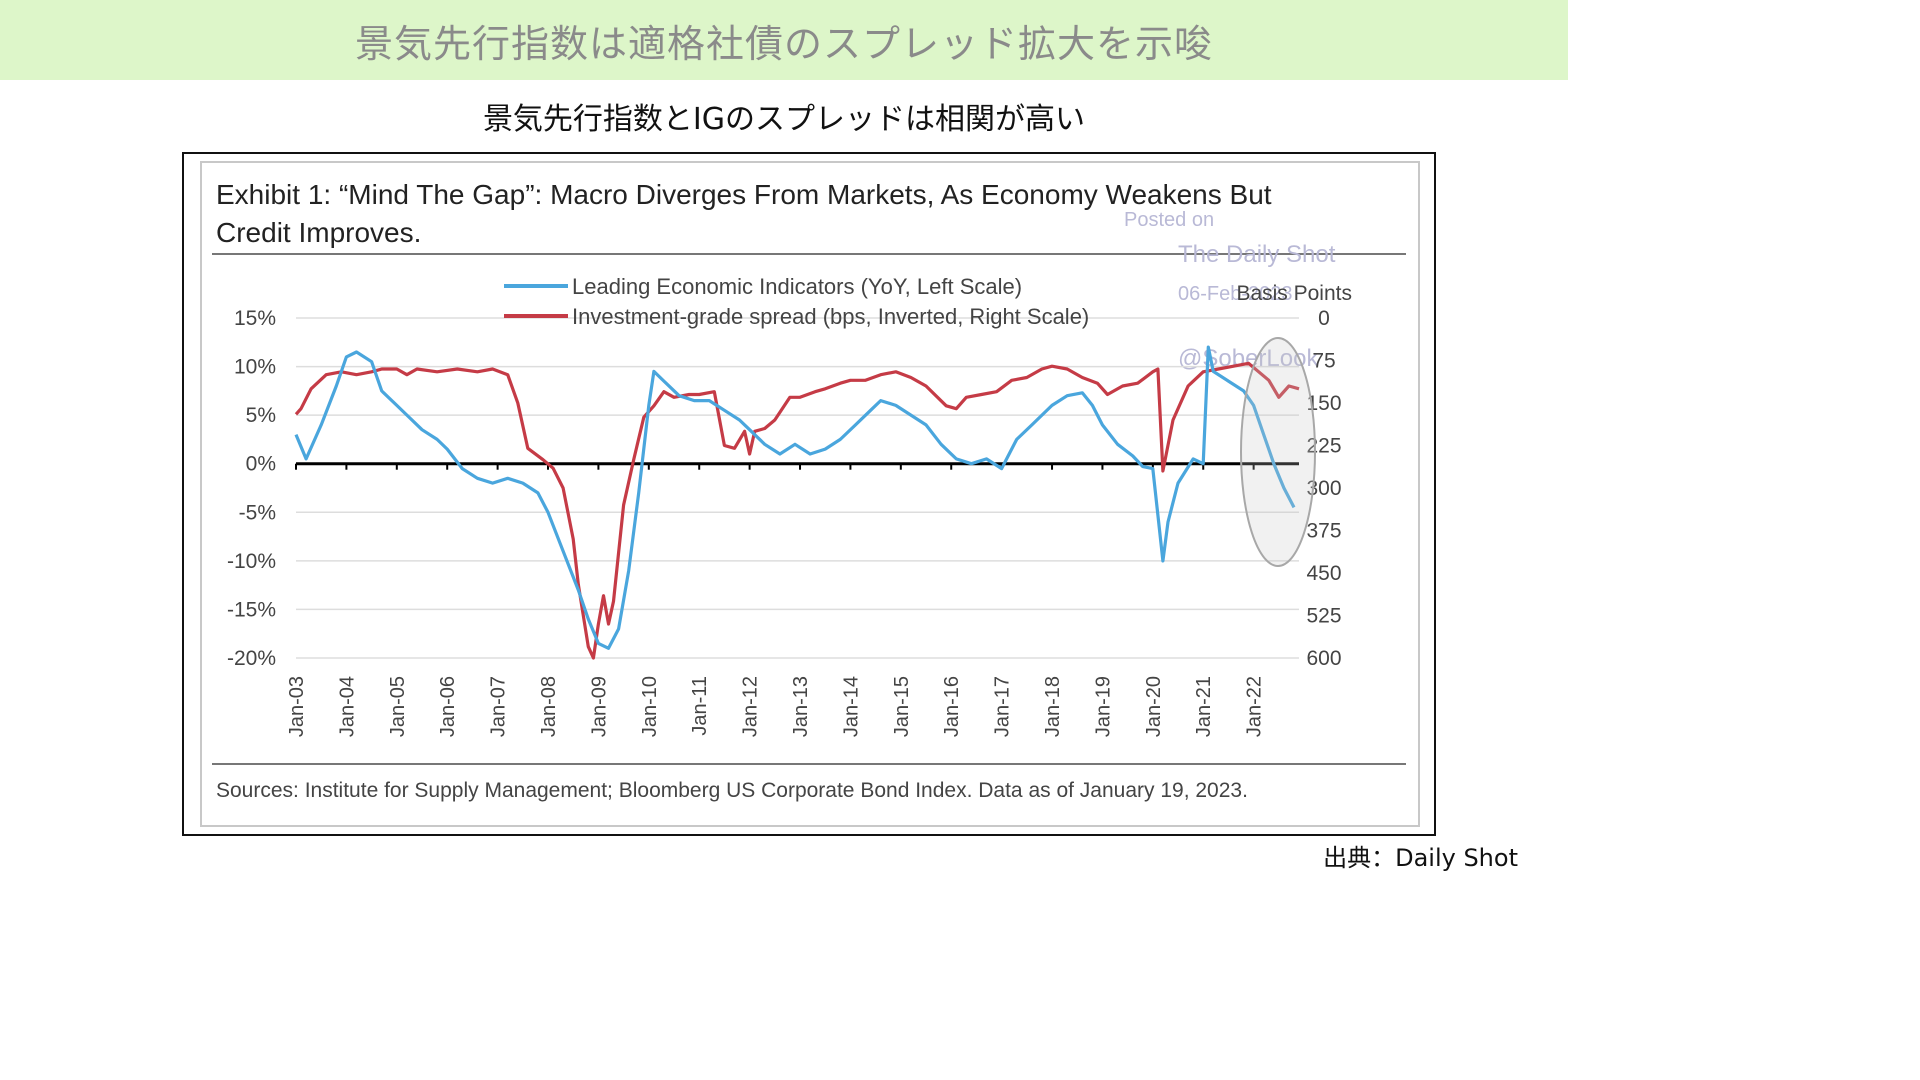 This screenshot has height=1080, width=1920. Describe the element at coordinates (255, 367) in the screenshot. I see `left-tick-label: 10%` at that location.